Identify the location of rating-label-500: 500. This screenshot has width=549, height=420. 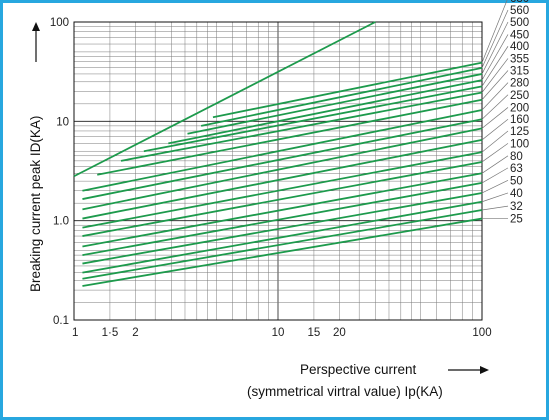
(519, 23).